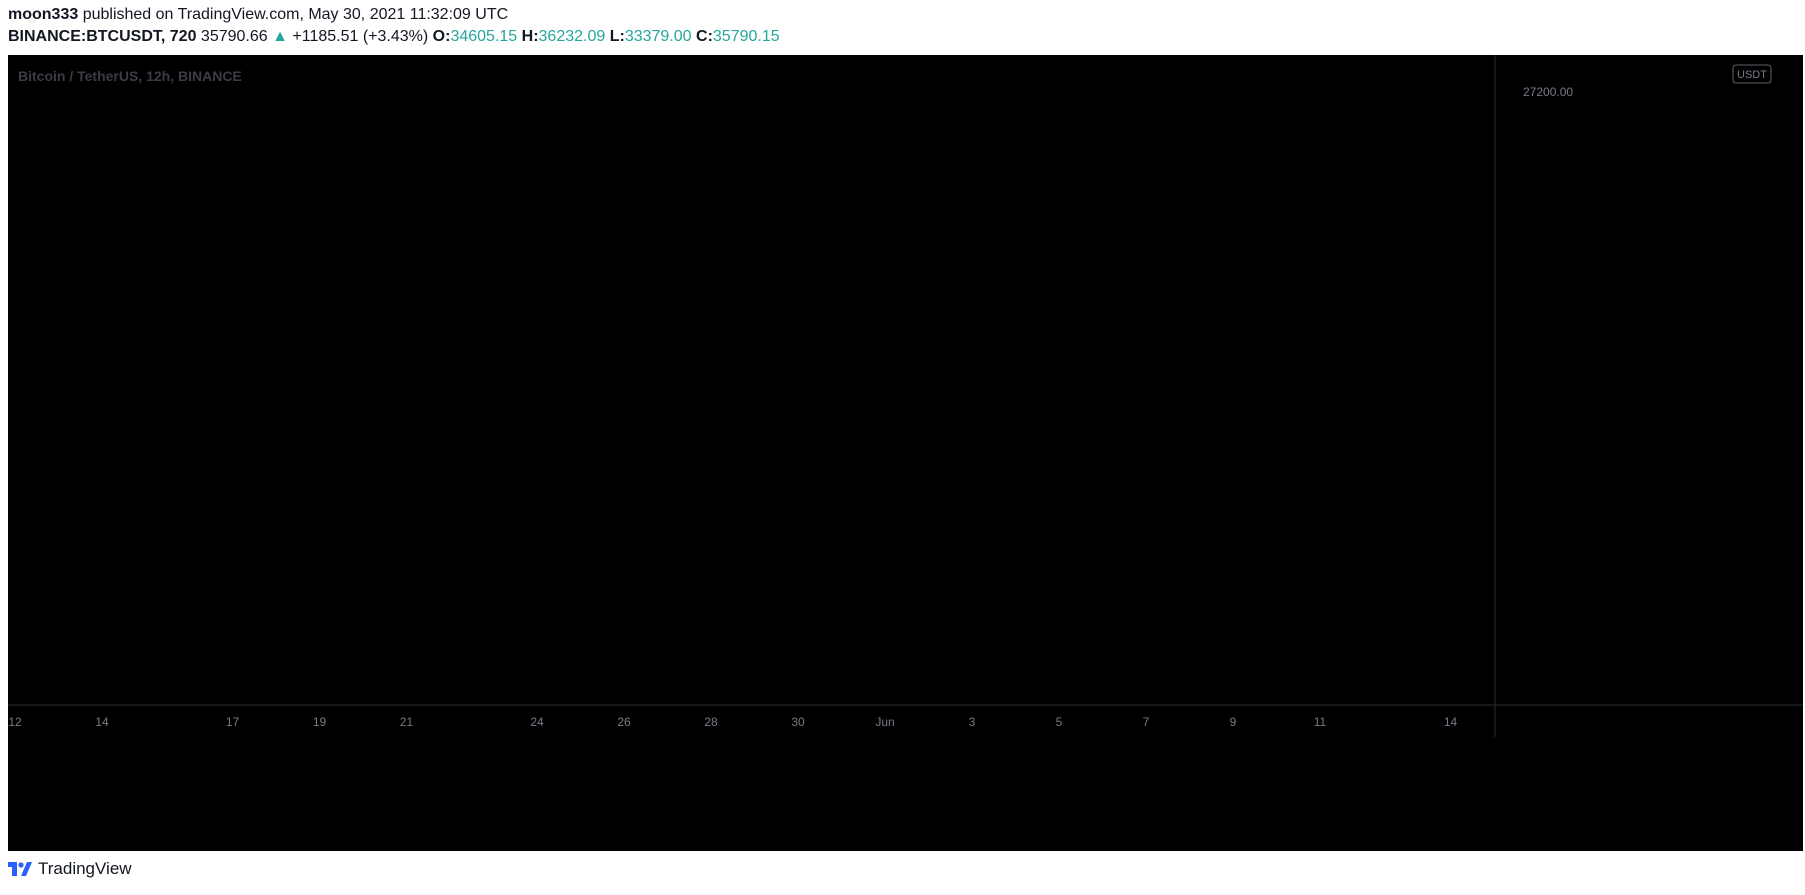 This screenshot has width=1805, height=895. Describe the element at coordinates (1548, 92) in the screenshot. I see `y-tick-label: 27200.00` at that location.